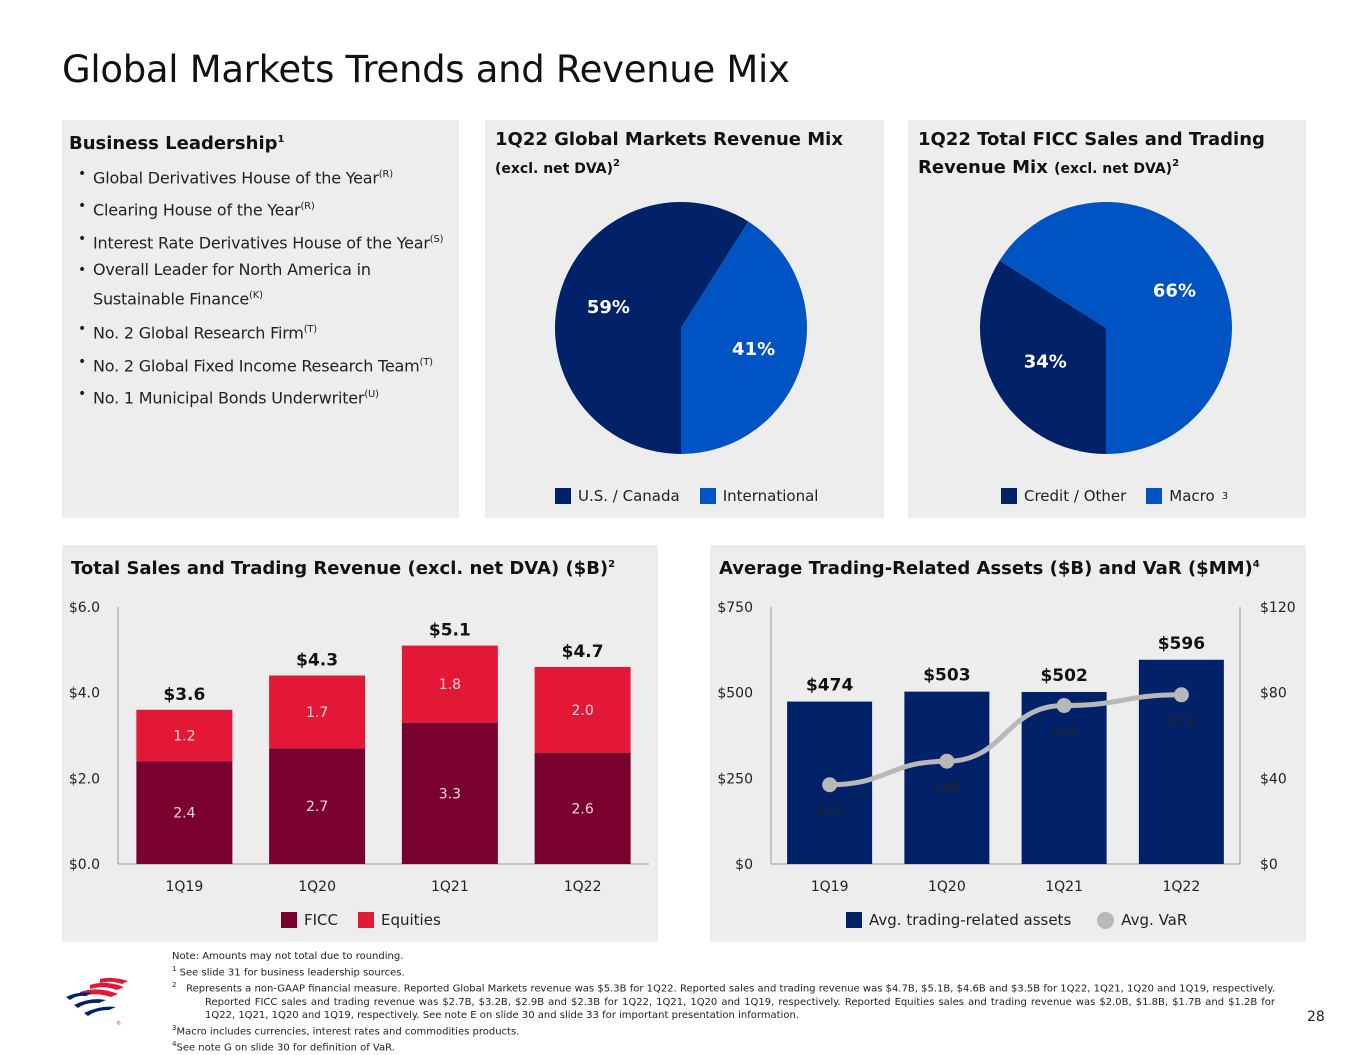 Image resolution: width=1365 pixels, height=1055 pixels. Describe the element at coordinates (84, 608) in the screenshot. I see `y-tick-label: $6.0` at that location.